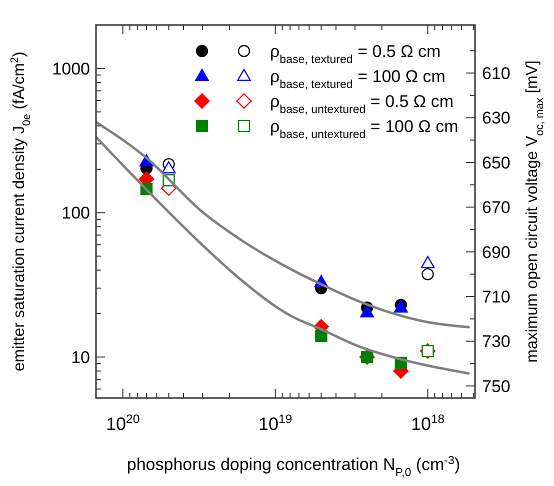 The image size is (554, 486). Describe the element at coordinates (496, 252) in the screenshot. I see `y2-tick-label: 690` at that location.